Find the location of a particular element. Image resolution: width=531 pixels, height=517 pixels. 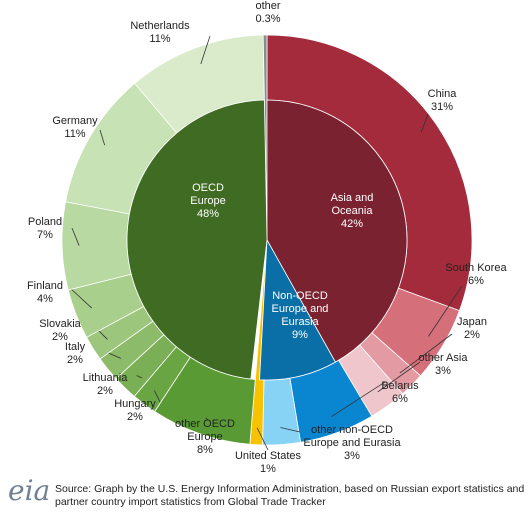

label-value: 42% is located at coordinates (352, 224).